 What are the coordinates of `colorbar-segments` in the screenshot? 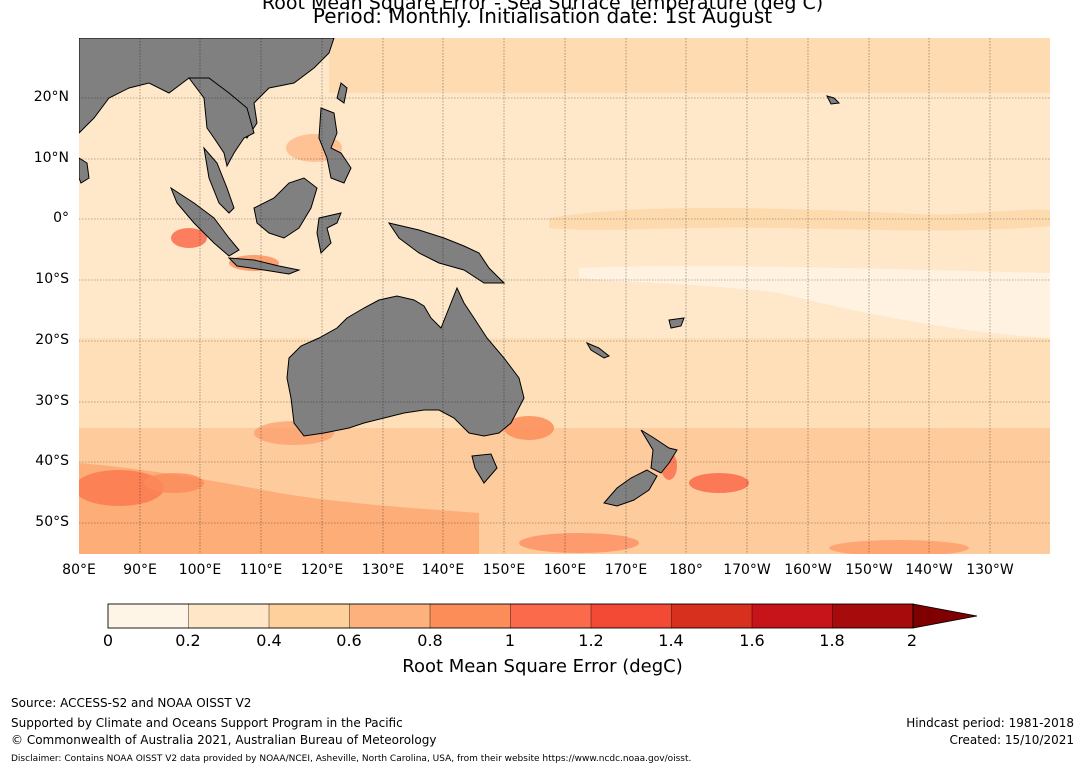 It's located at (510, 616).